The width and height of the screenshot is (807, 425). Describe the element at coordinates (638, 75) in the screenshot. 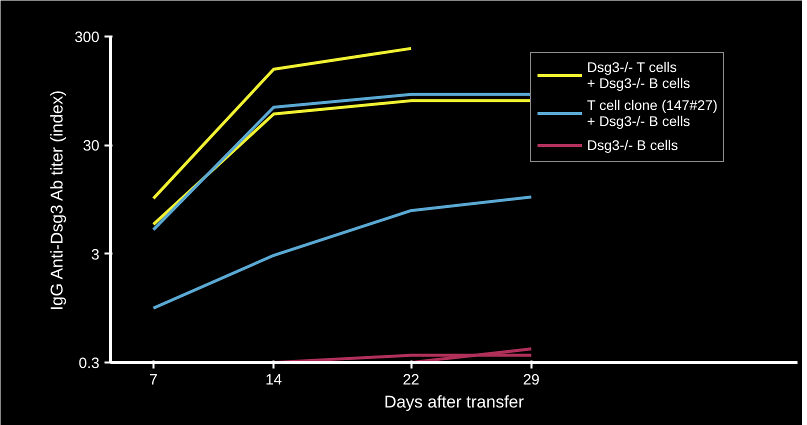

I see `legend-label: Dsg3-/- T cells + Dsg3-/- B cells` at that location.